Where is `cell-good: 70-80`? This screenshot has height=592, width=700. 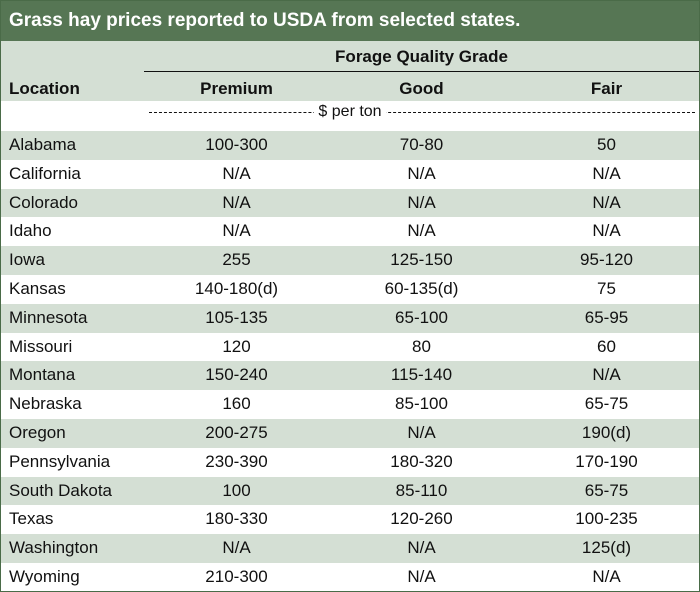
cell-good: 70-80 is located at coordinates (421, 144).